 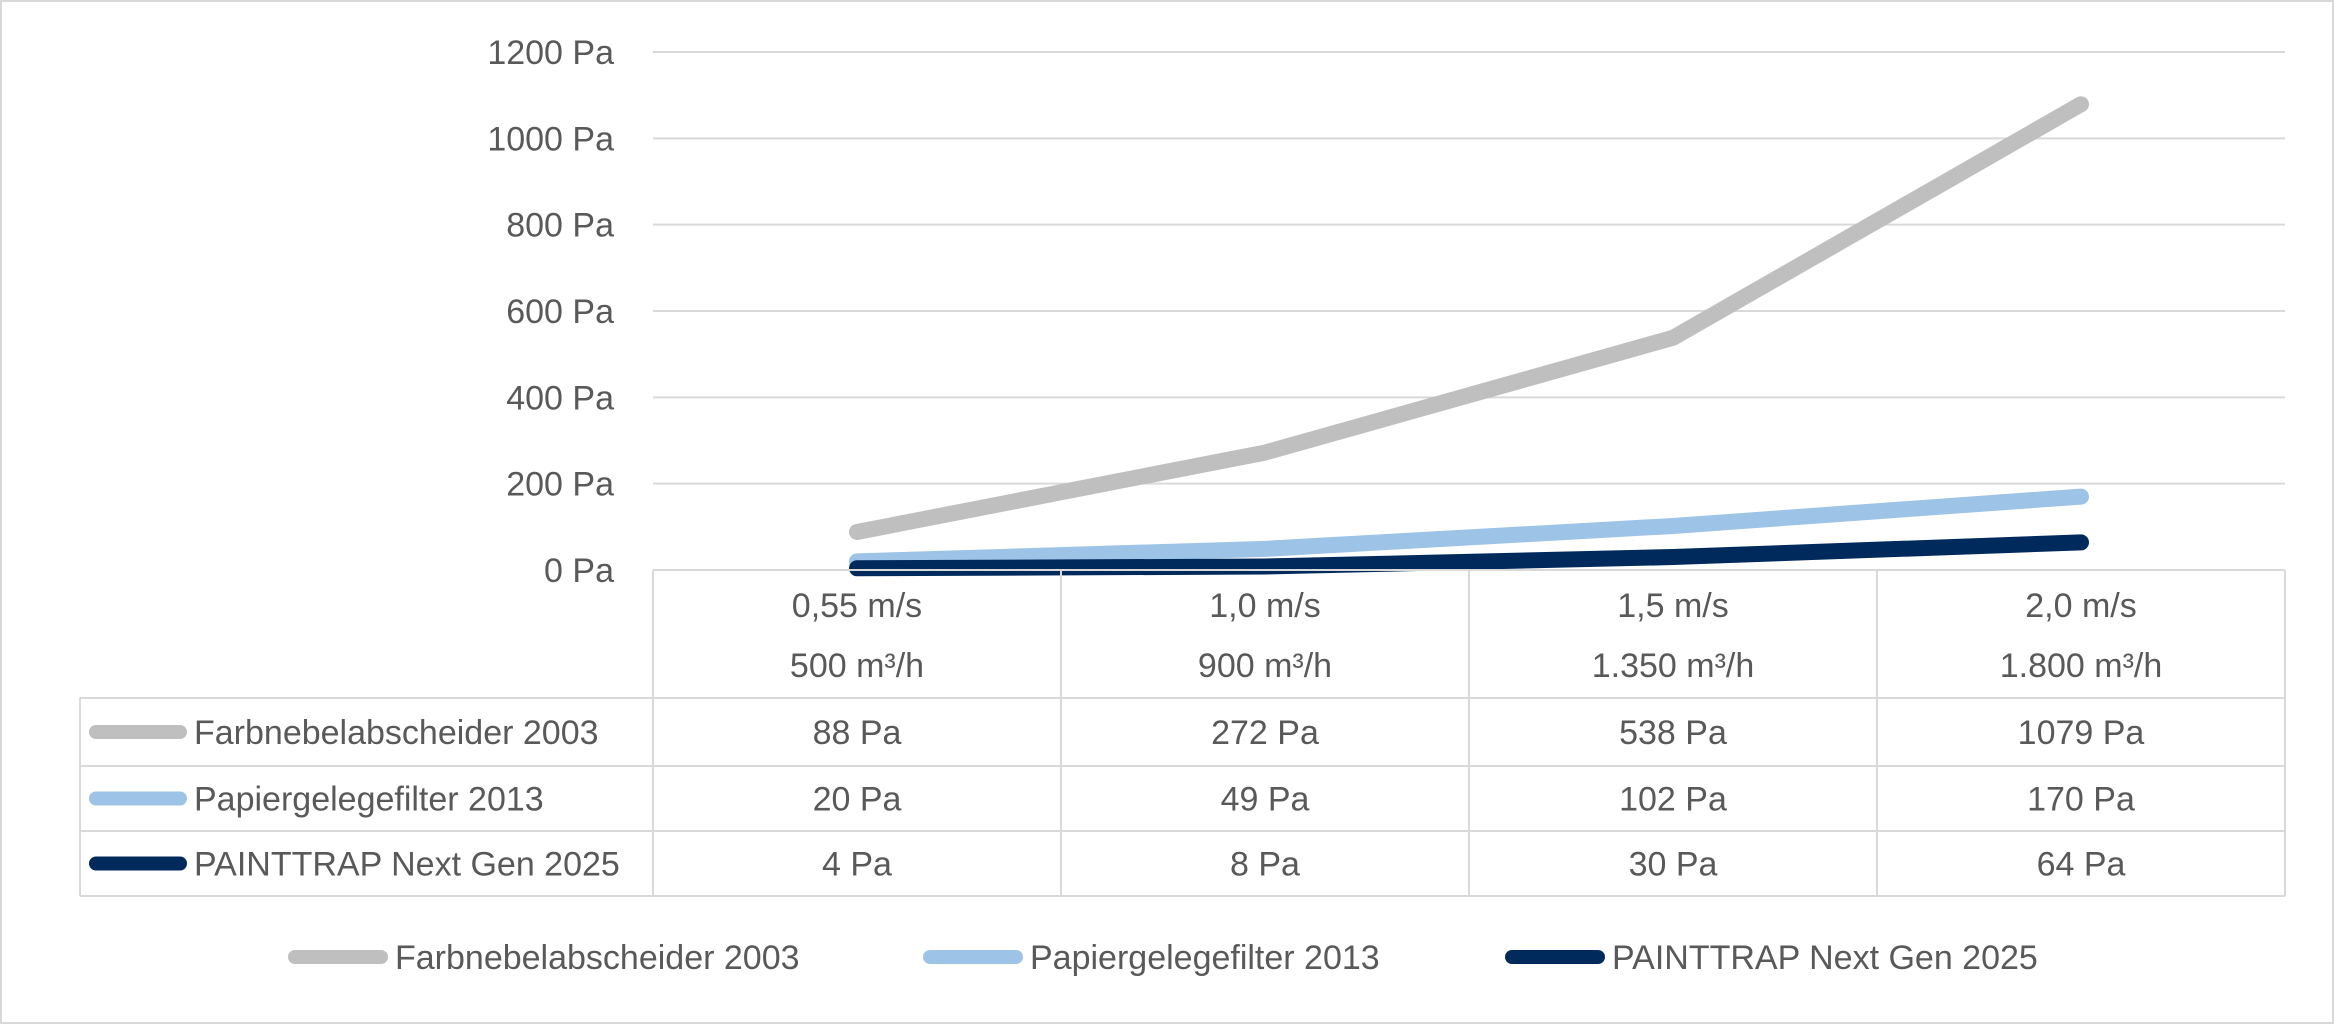 What do you see at coordinates (560, 312) in the screenshot?
I see `y-tick-label: 600 Pa` at bounding box center [560, 312].